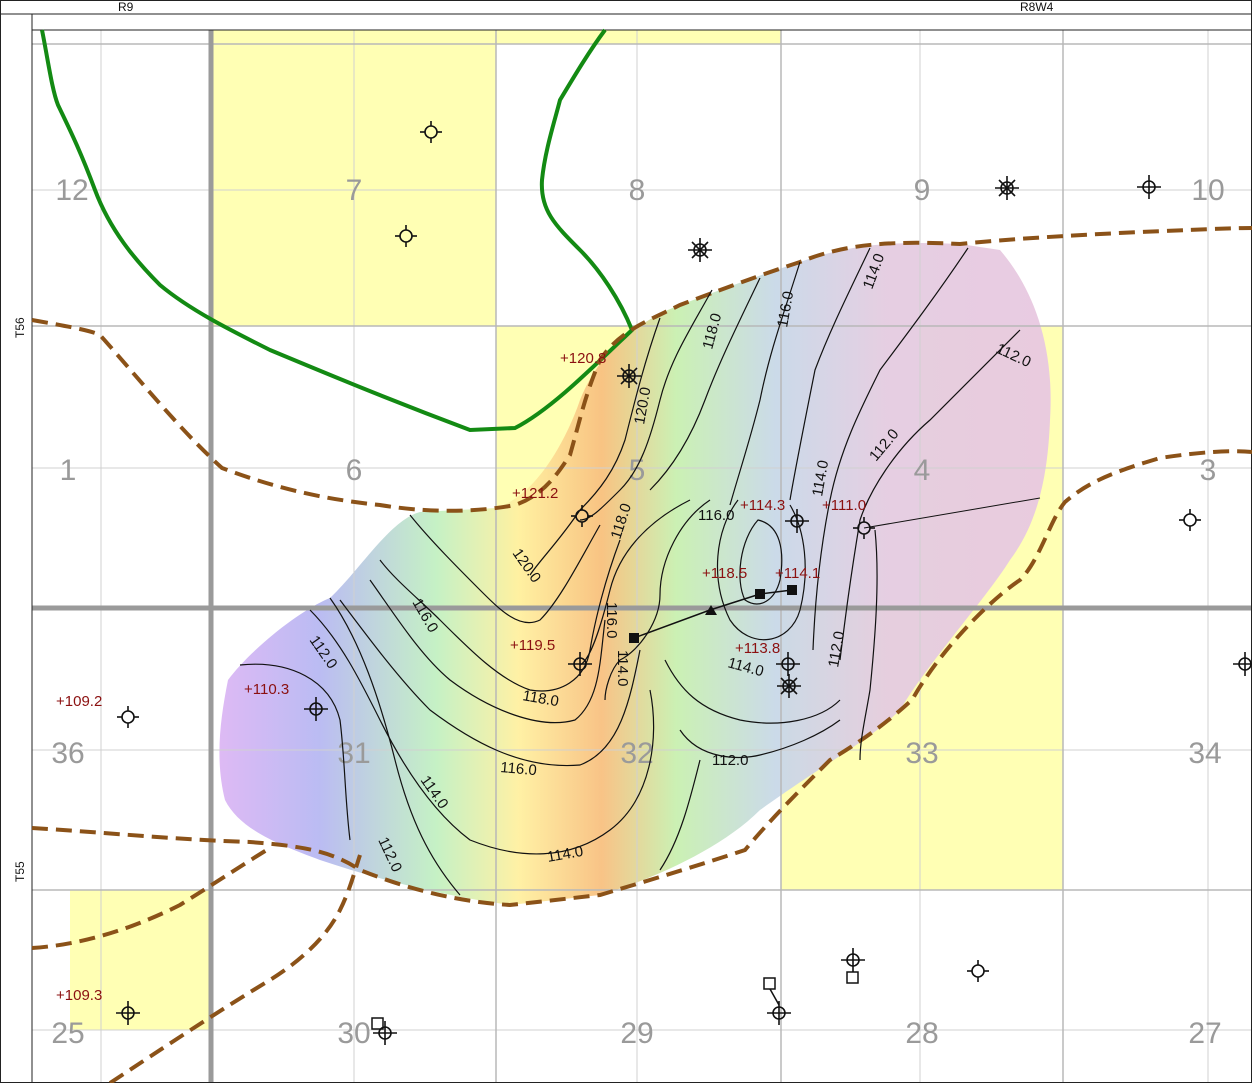 The height and width of the screenshot is (1083, 1252). Describe the element at coordinates (353, 1033) in the screenshot. I see `section-number: 30` at that location.